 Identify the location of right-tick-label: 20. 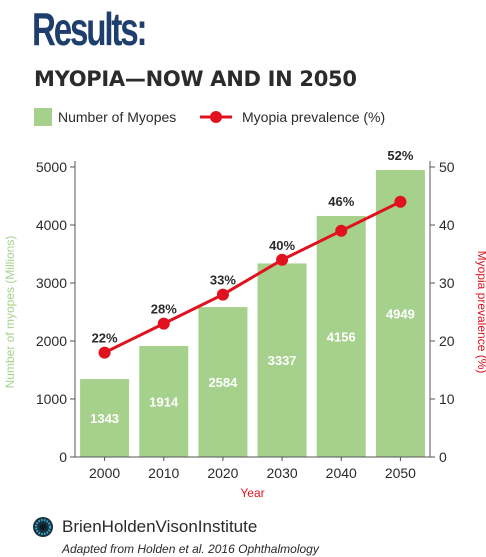
(447, 341).